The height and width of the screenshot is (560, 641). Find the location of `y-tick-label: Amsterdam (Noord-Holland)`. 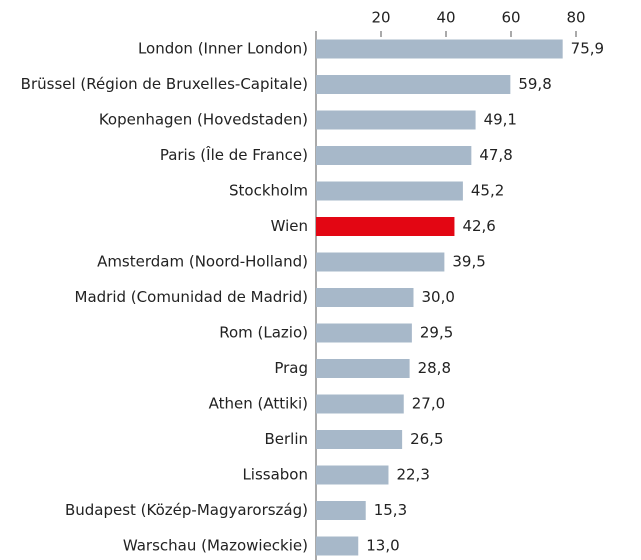

y-tick-label: Amsterdam (Noord-Holland) is located at coordinates (202, 262).